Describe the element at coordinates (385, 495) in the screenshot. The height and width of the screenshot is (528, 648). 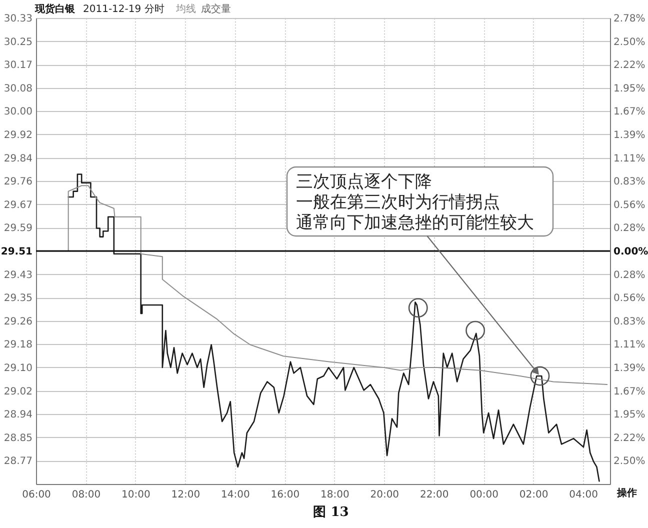
I see `x-tick-label: 20:00` at that location.